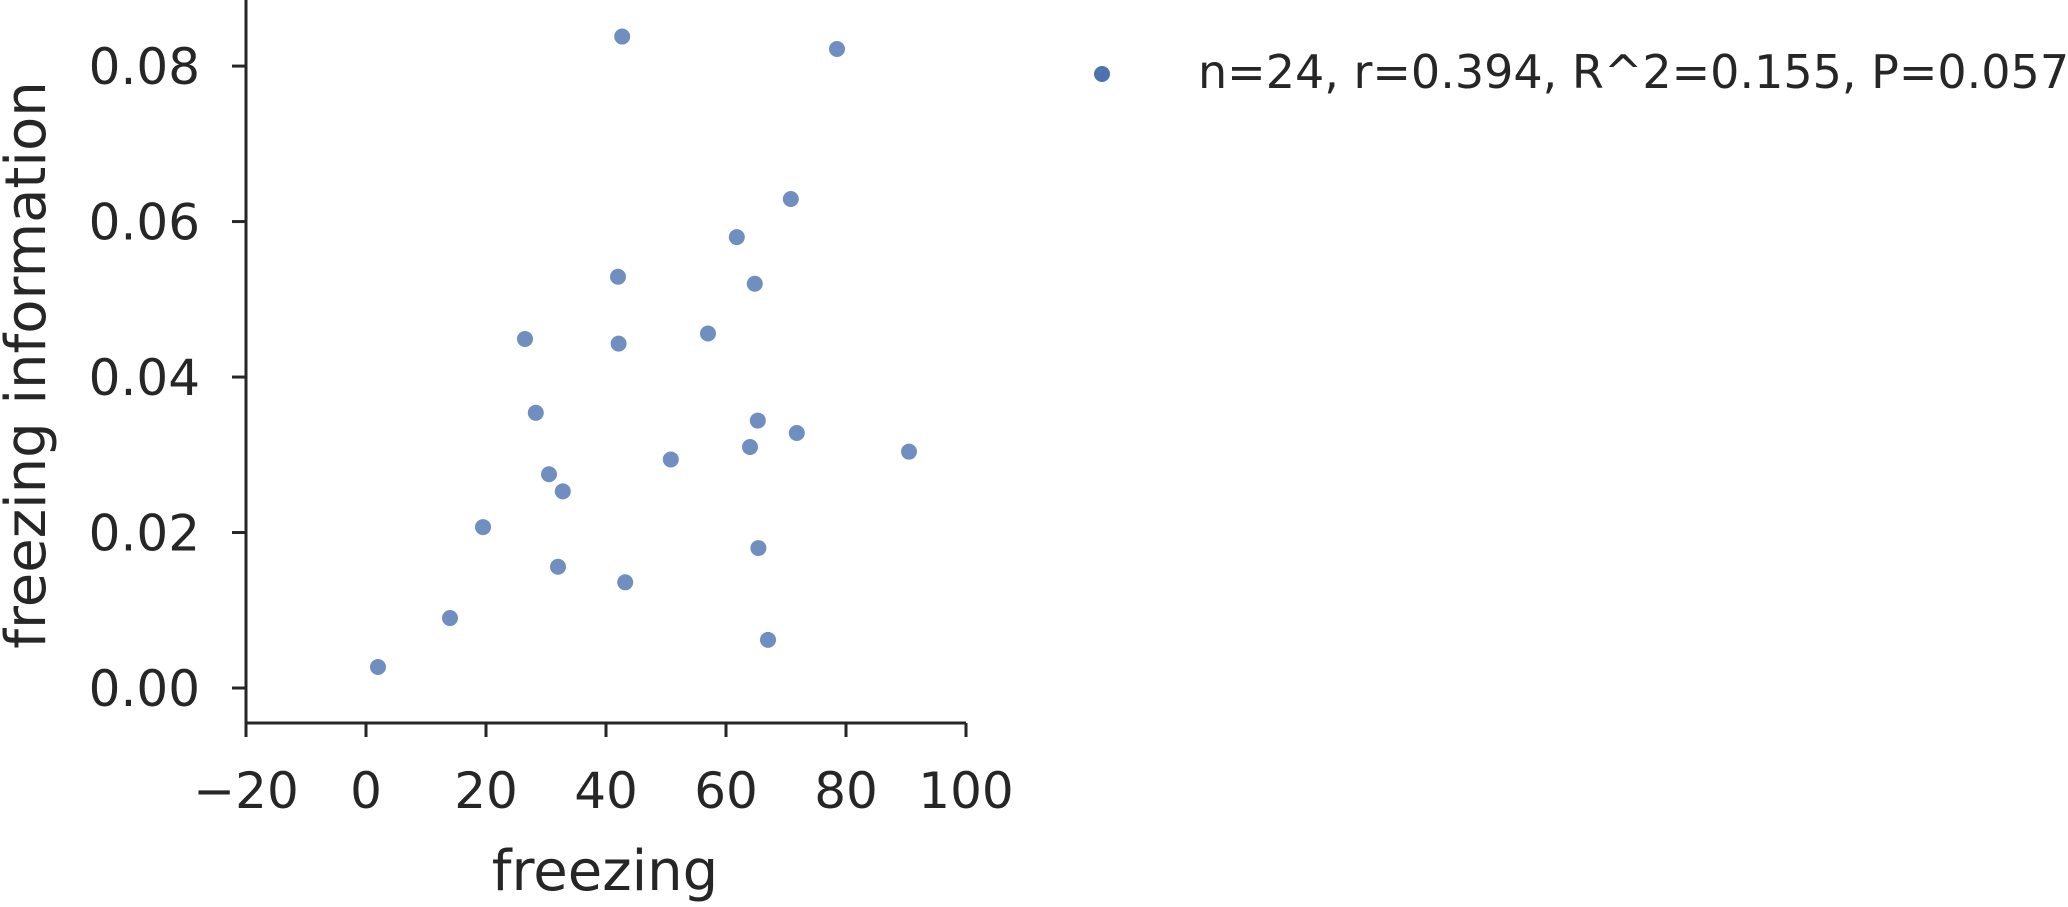  I want to click on legend: n=24, r=0.394, R^2=0.155, P=0.0571, so click(1581, 72).